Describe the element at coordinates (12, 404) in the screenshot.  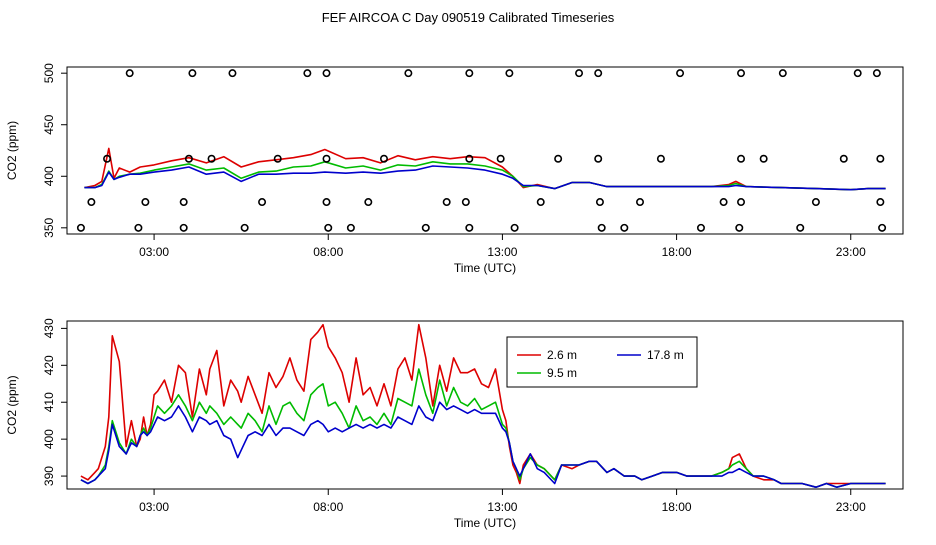
I see `bottom-ylabel: CO2 (ppm)` at that location.